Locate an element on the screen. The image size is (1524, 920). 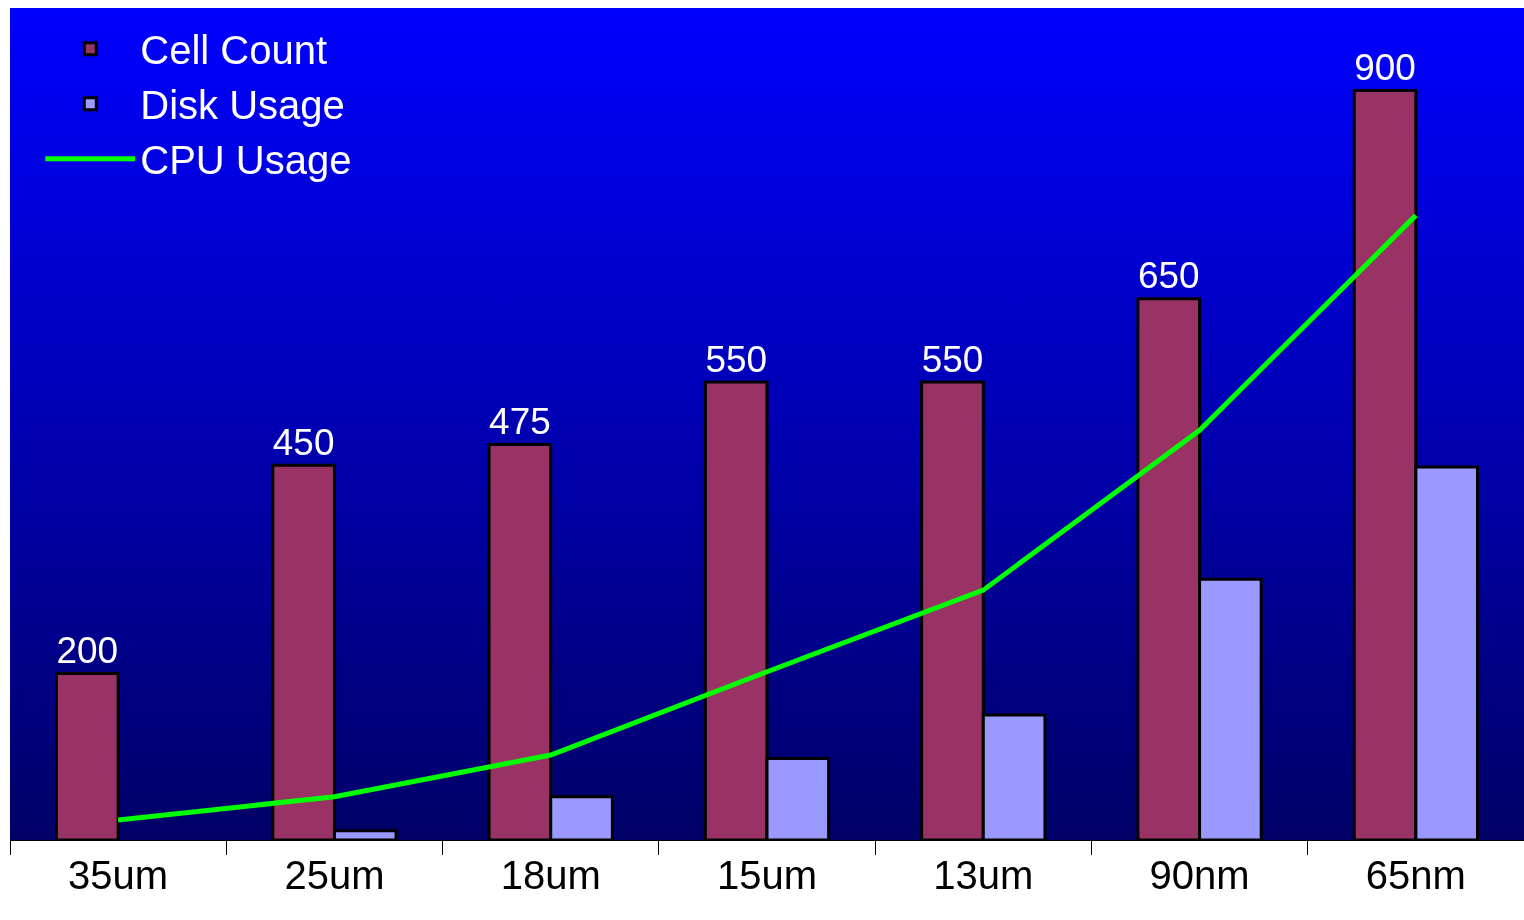
x-tick-label: 65nm is located at coordinates (1415, 875).